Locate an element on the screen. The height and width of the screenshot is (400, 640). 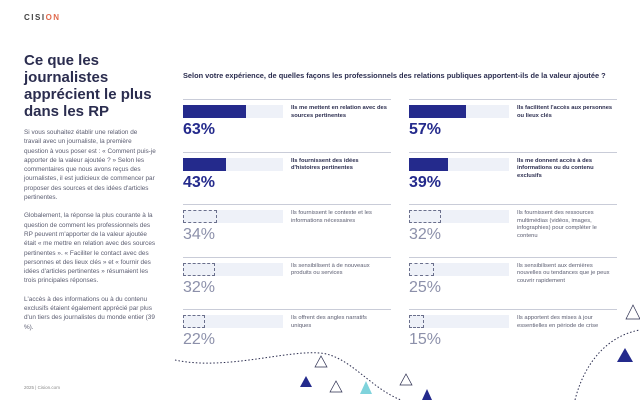
result-percentage: 25% is located at coordinates (425, 287).